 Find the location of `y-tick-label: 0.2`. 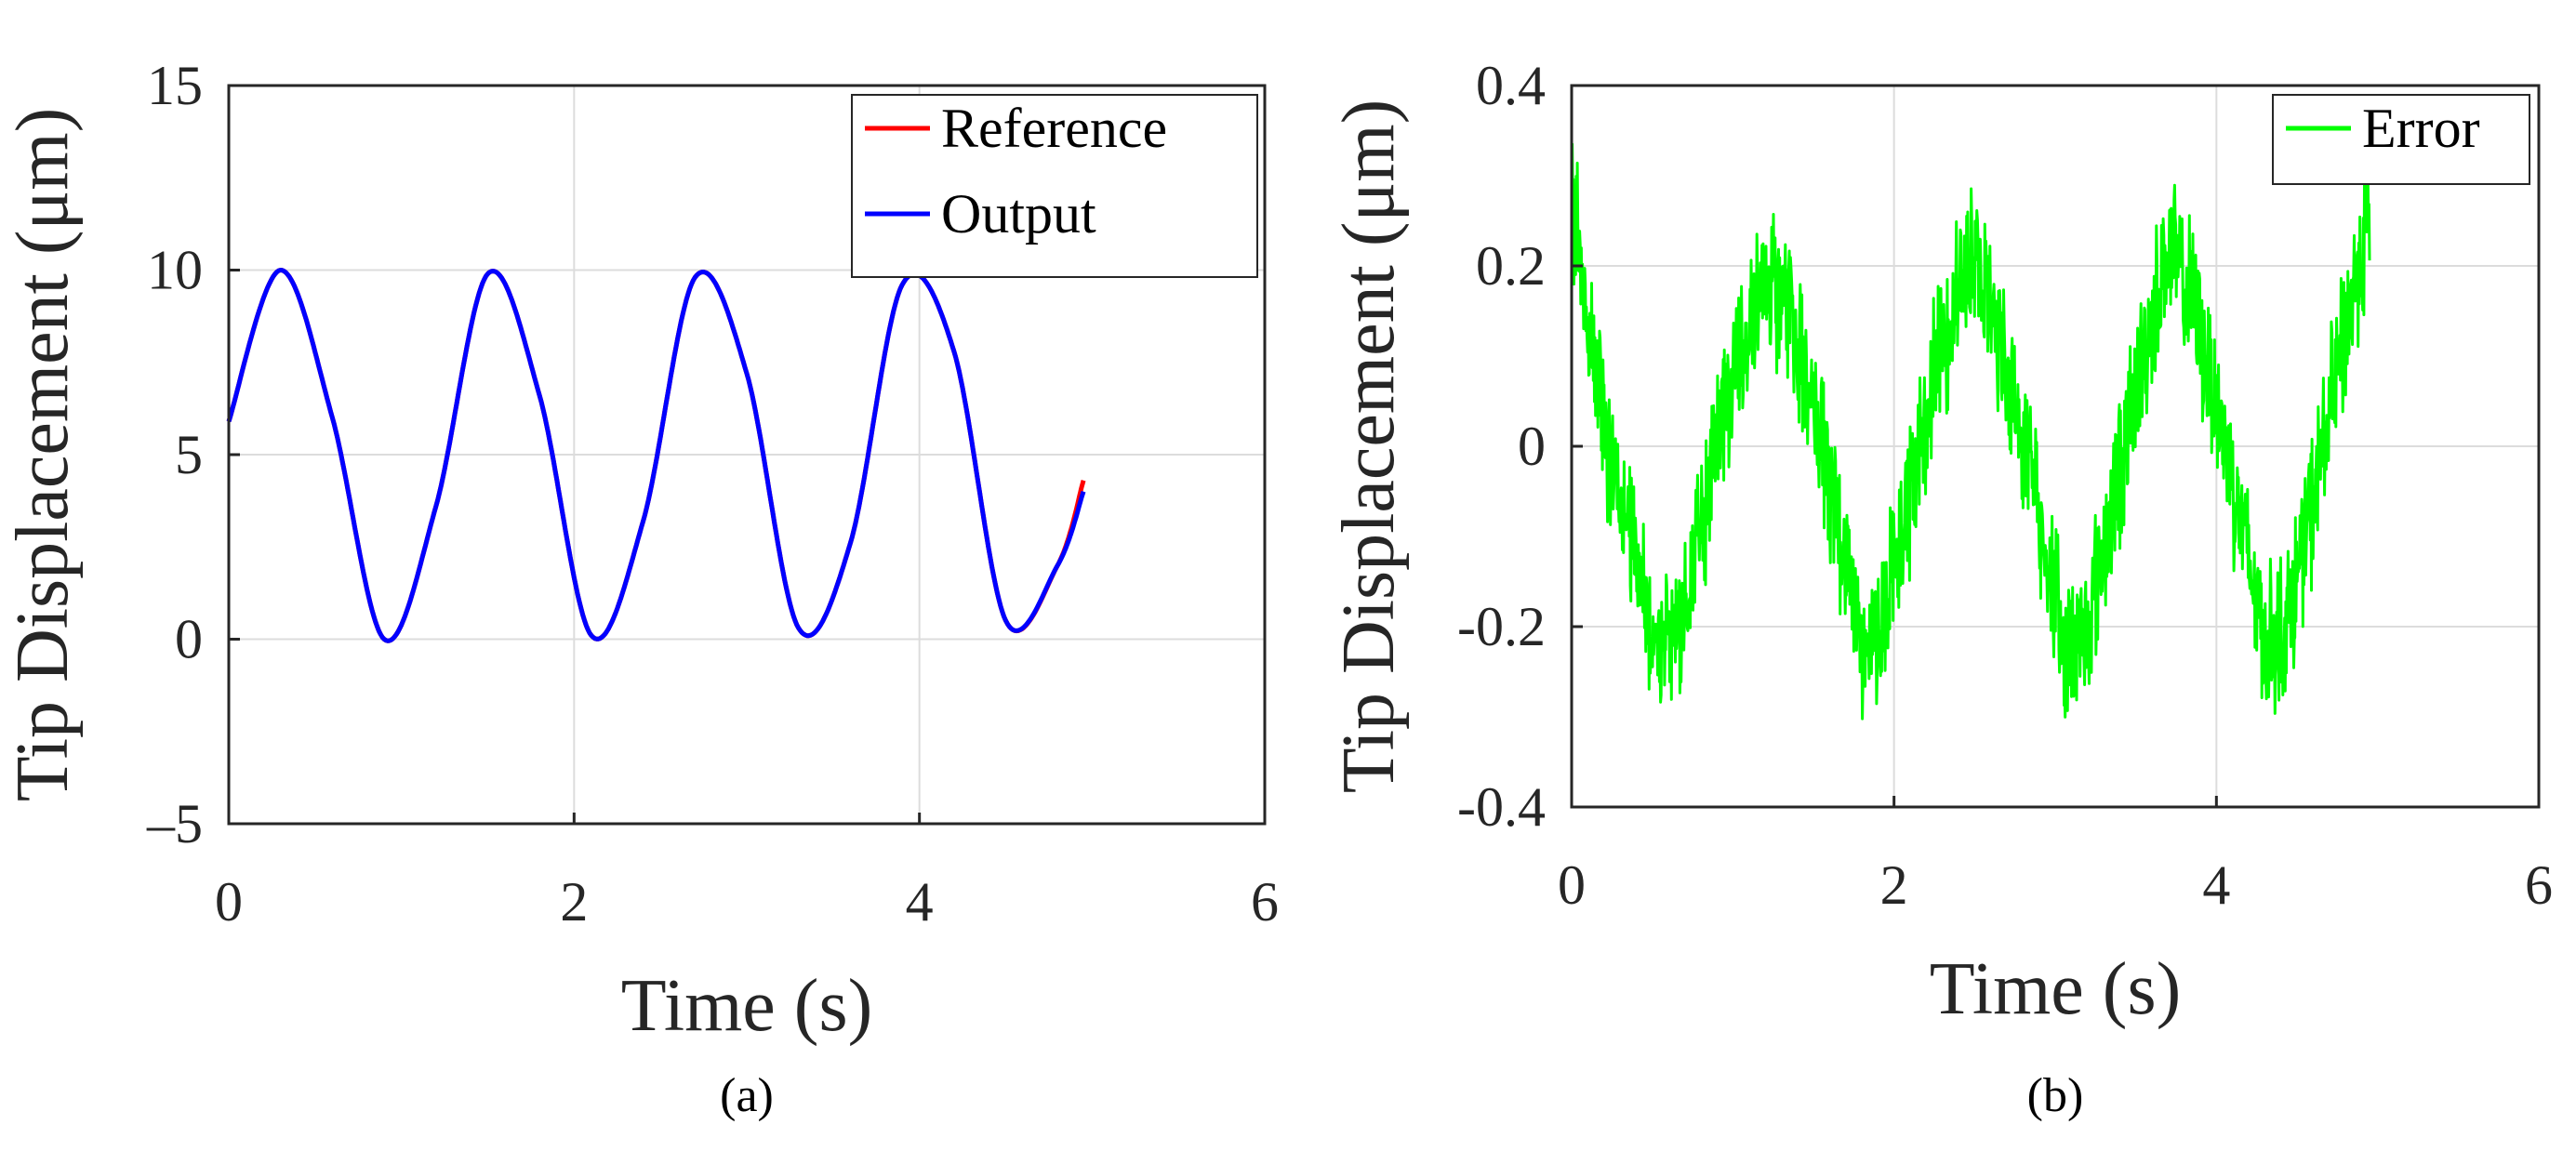

y-tick-label: 0.2 is located at coordinates (1511, 266).